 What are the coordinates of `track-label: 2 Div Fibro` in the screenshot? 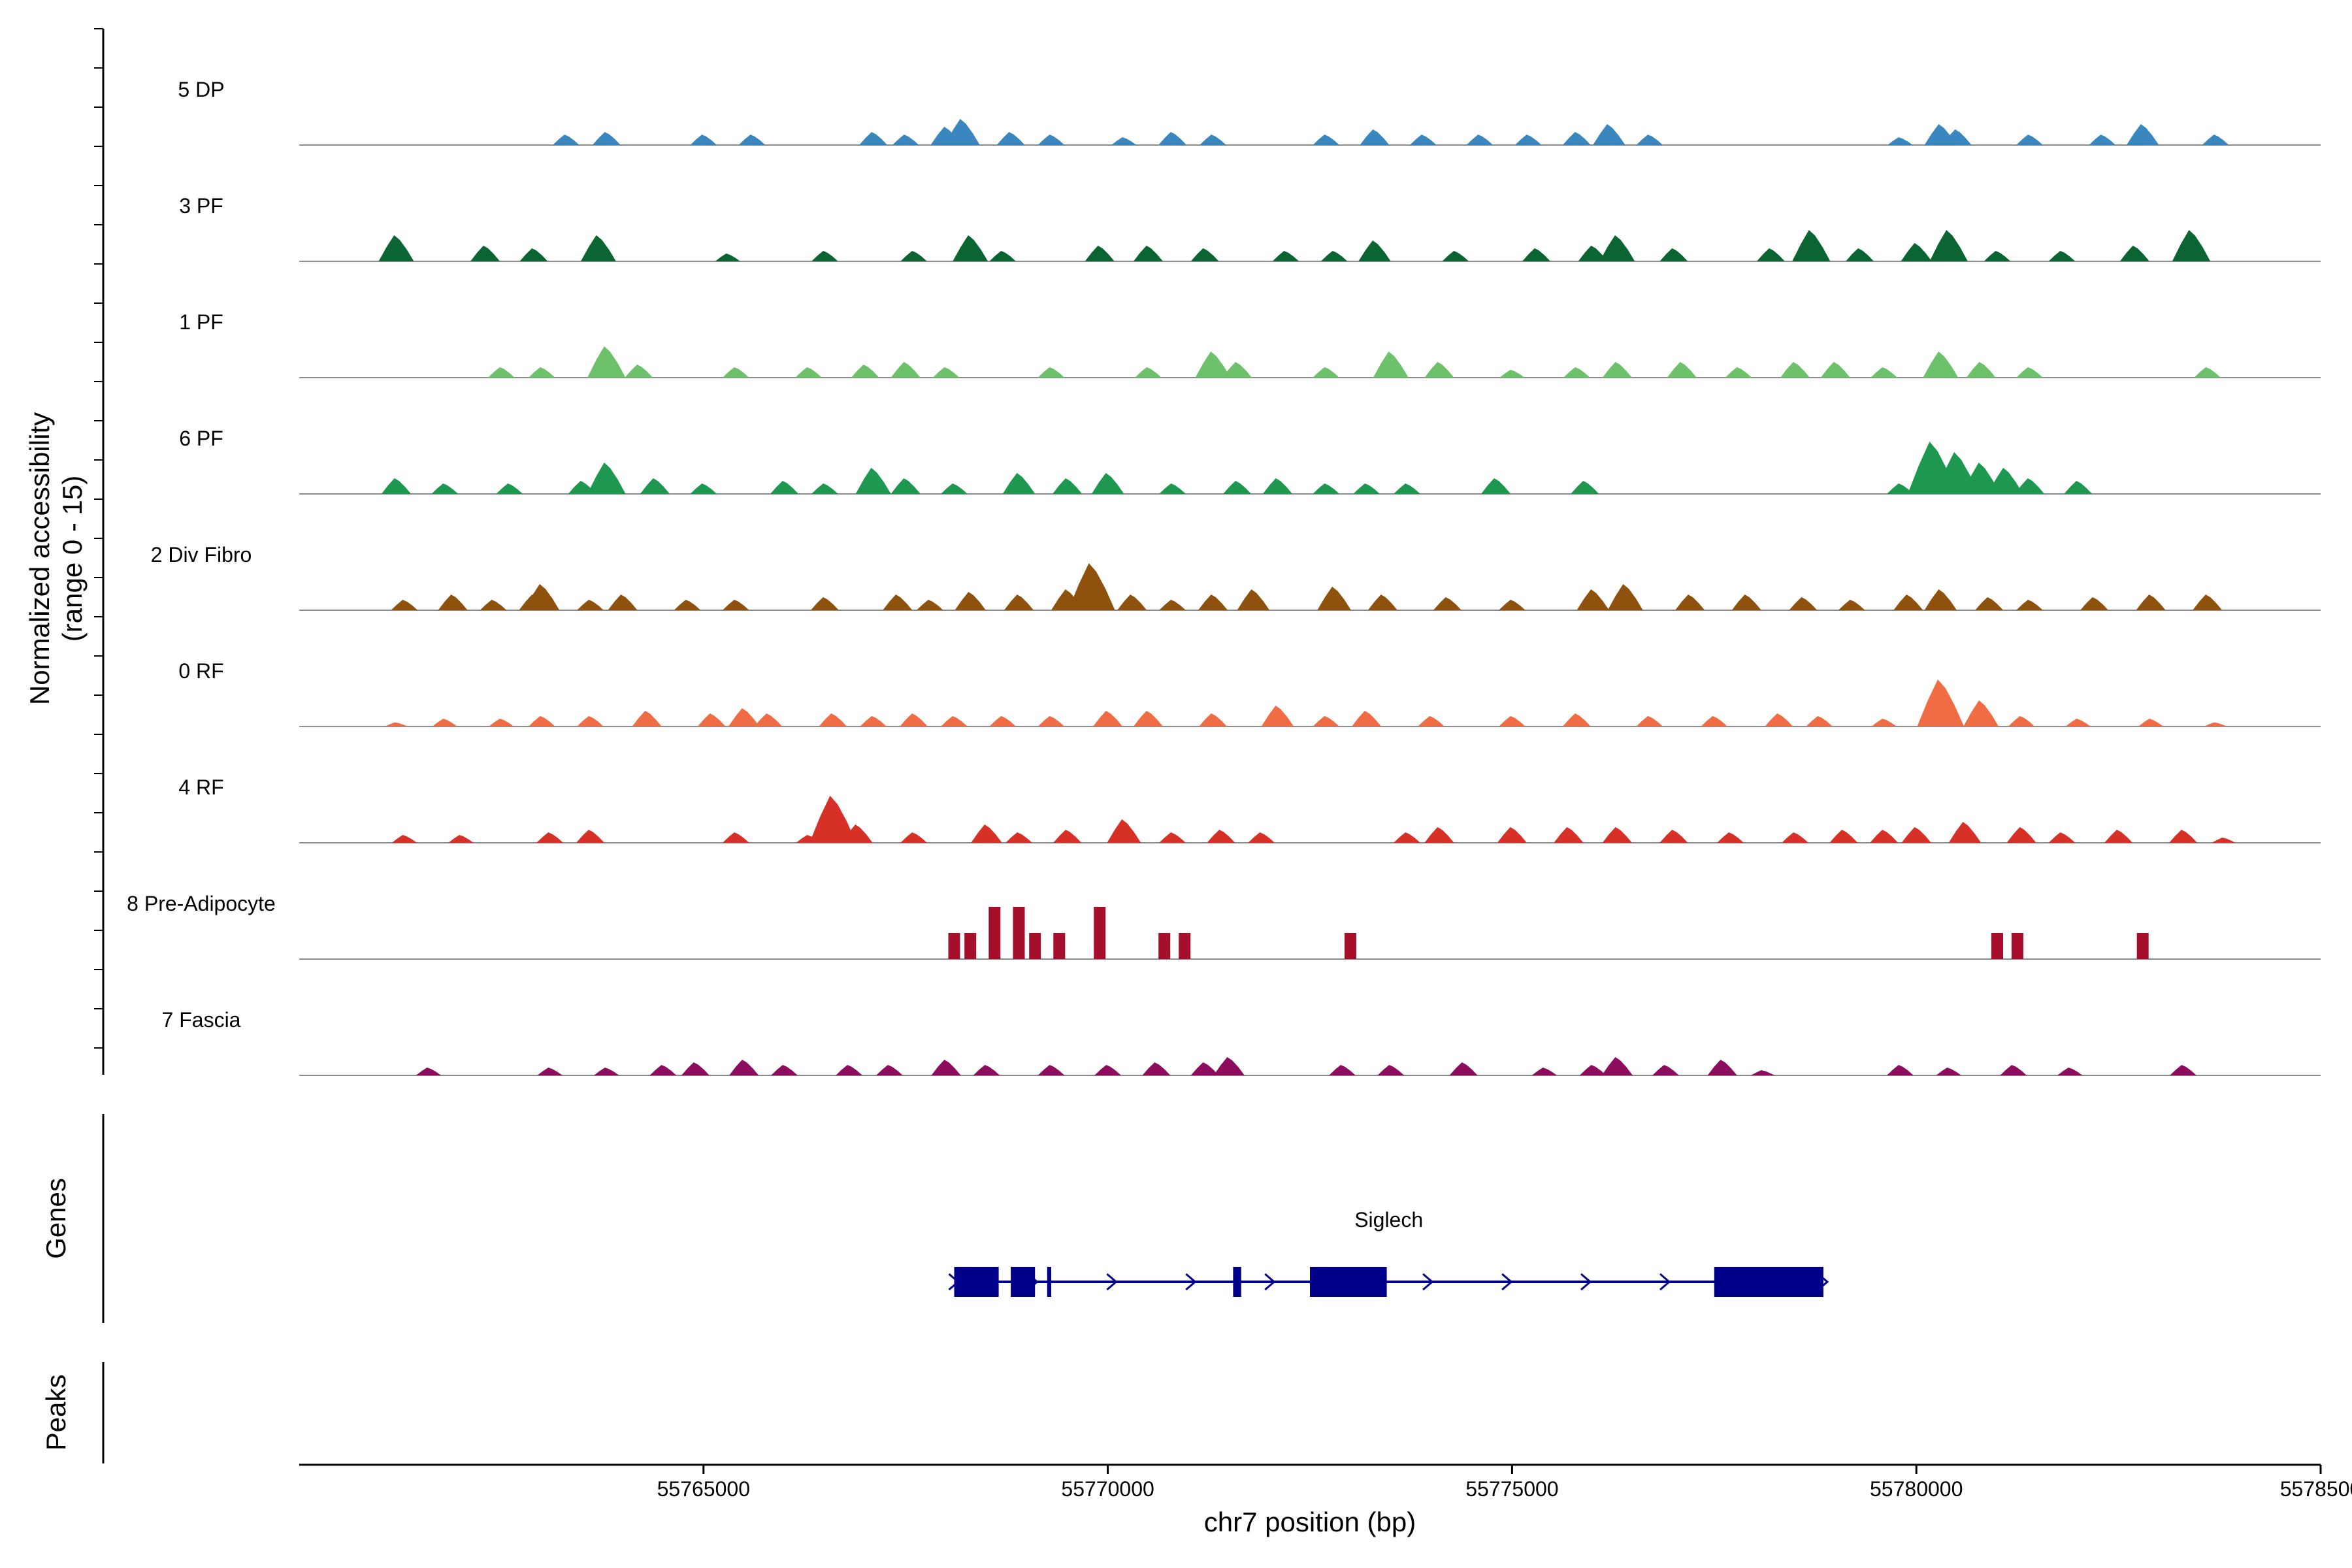 It's located at (201, 554).